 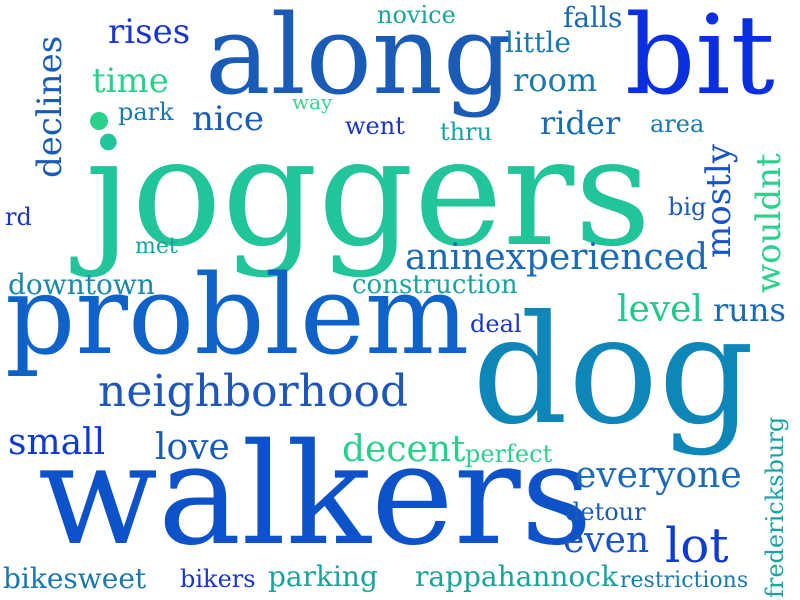 What do you see at coordinates (149, 32) in the screenshot?
I see `word-rises: rises` at bounding box center [149, 32].